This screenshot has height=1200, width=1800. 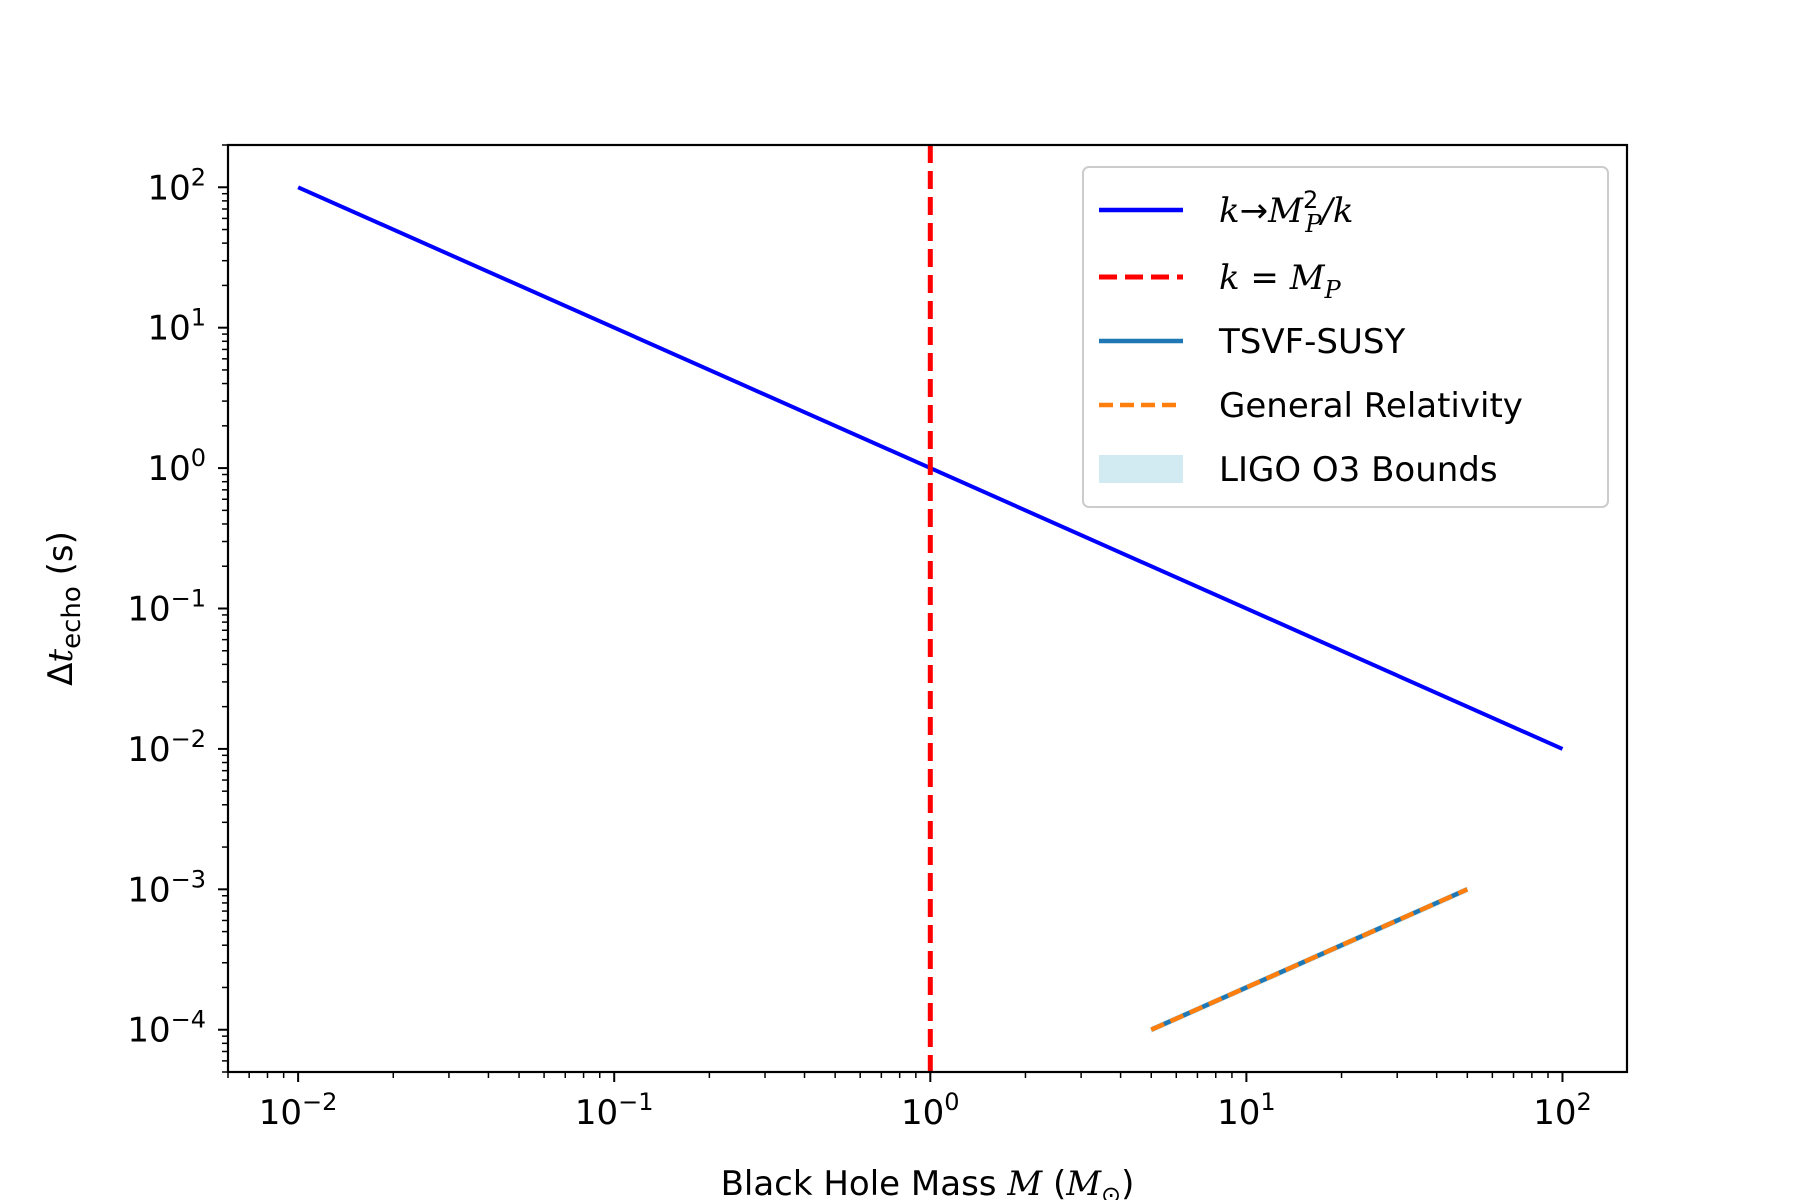 I want to click on y-tick-label: 10², so click(x=176, y=185).